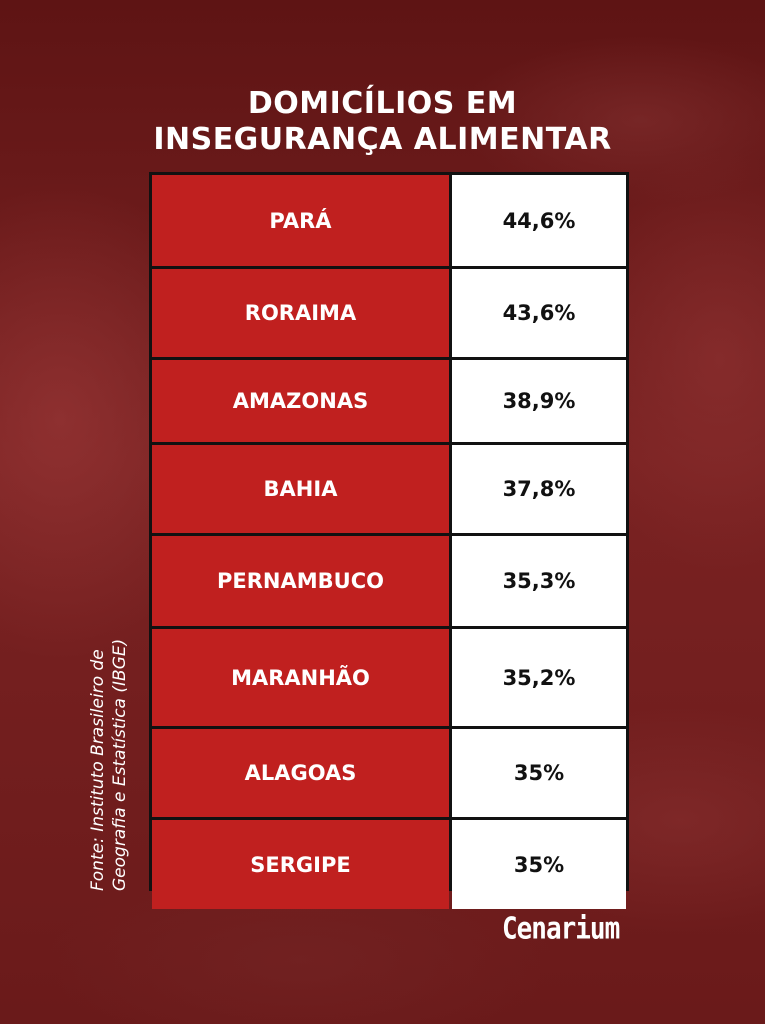 The height and width of the screenshot is (1024, 765). What do you see at coordinates (300, 489) in the screenshot?
I see `table-cell-state: BAHIA` at bounding box center [300, 489].